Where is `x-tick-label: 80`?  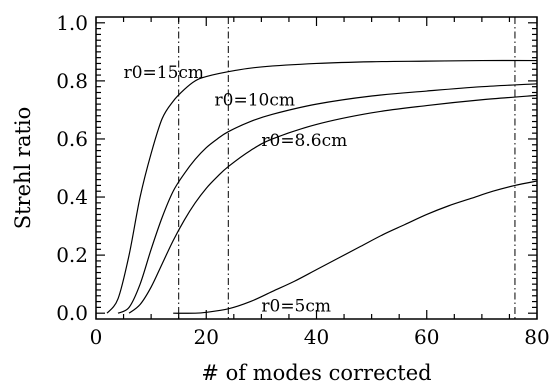
x-tick-label: 80 is located at coordinates (536, 337).